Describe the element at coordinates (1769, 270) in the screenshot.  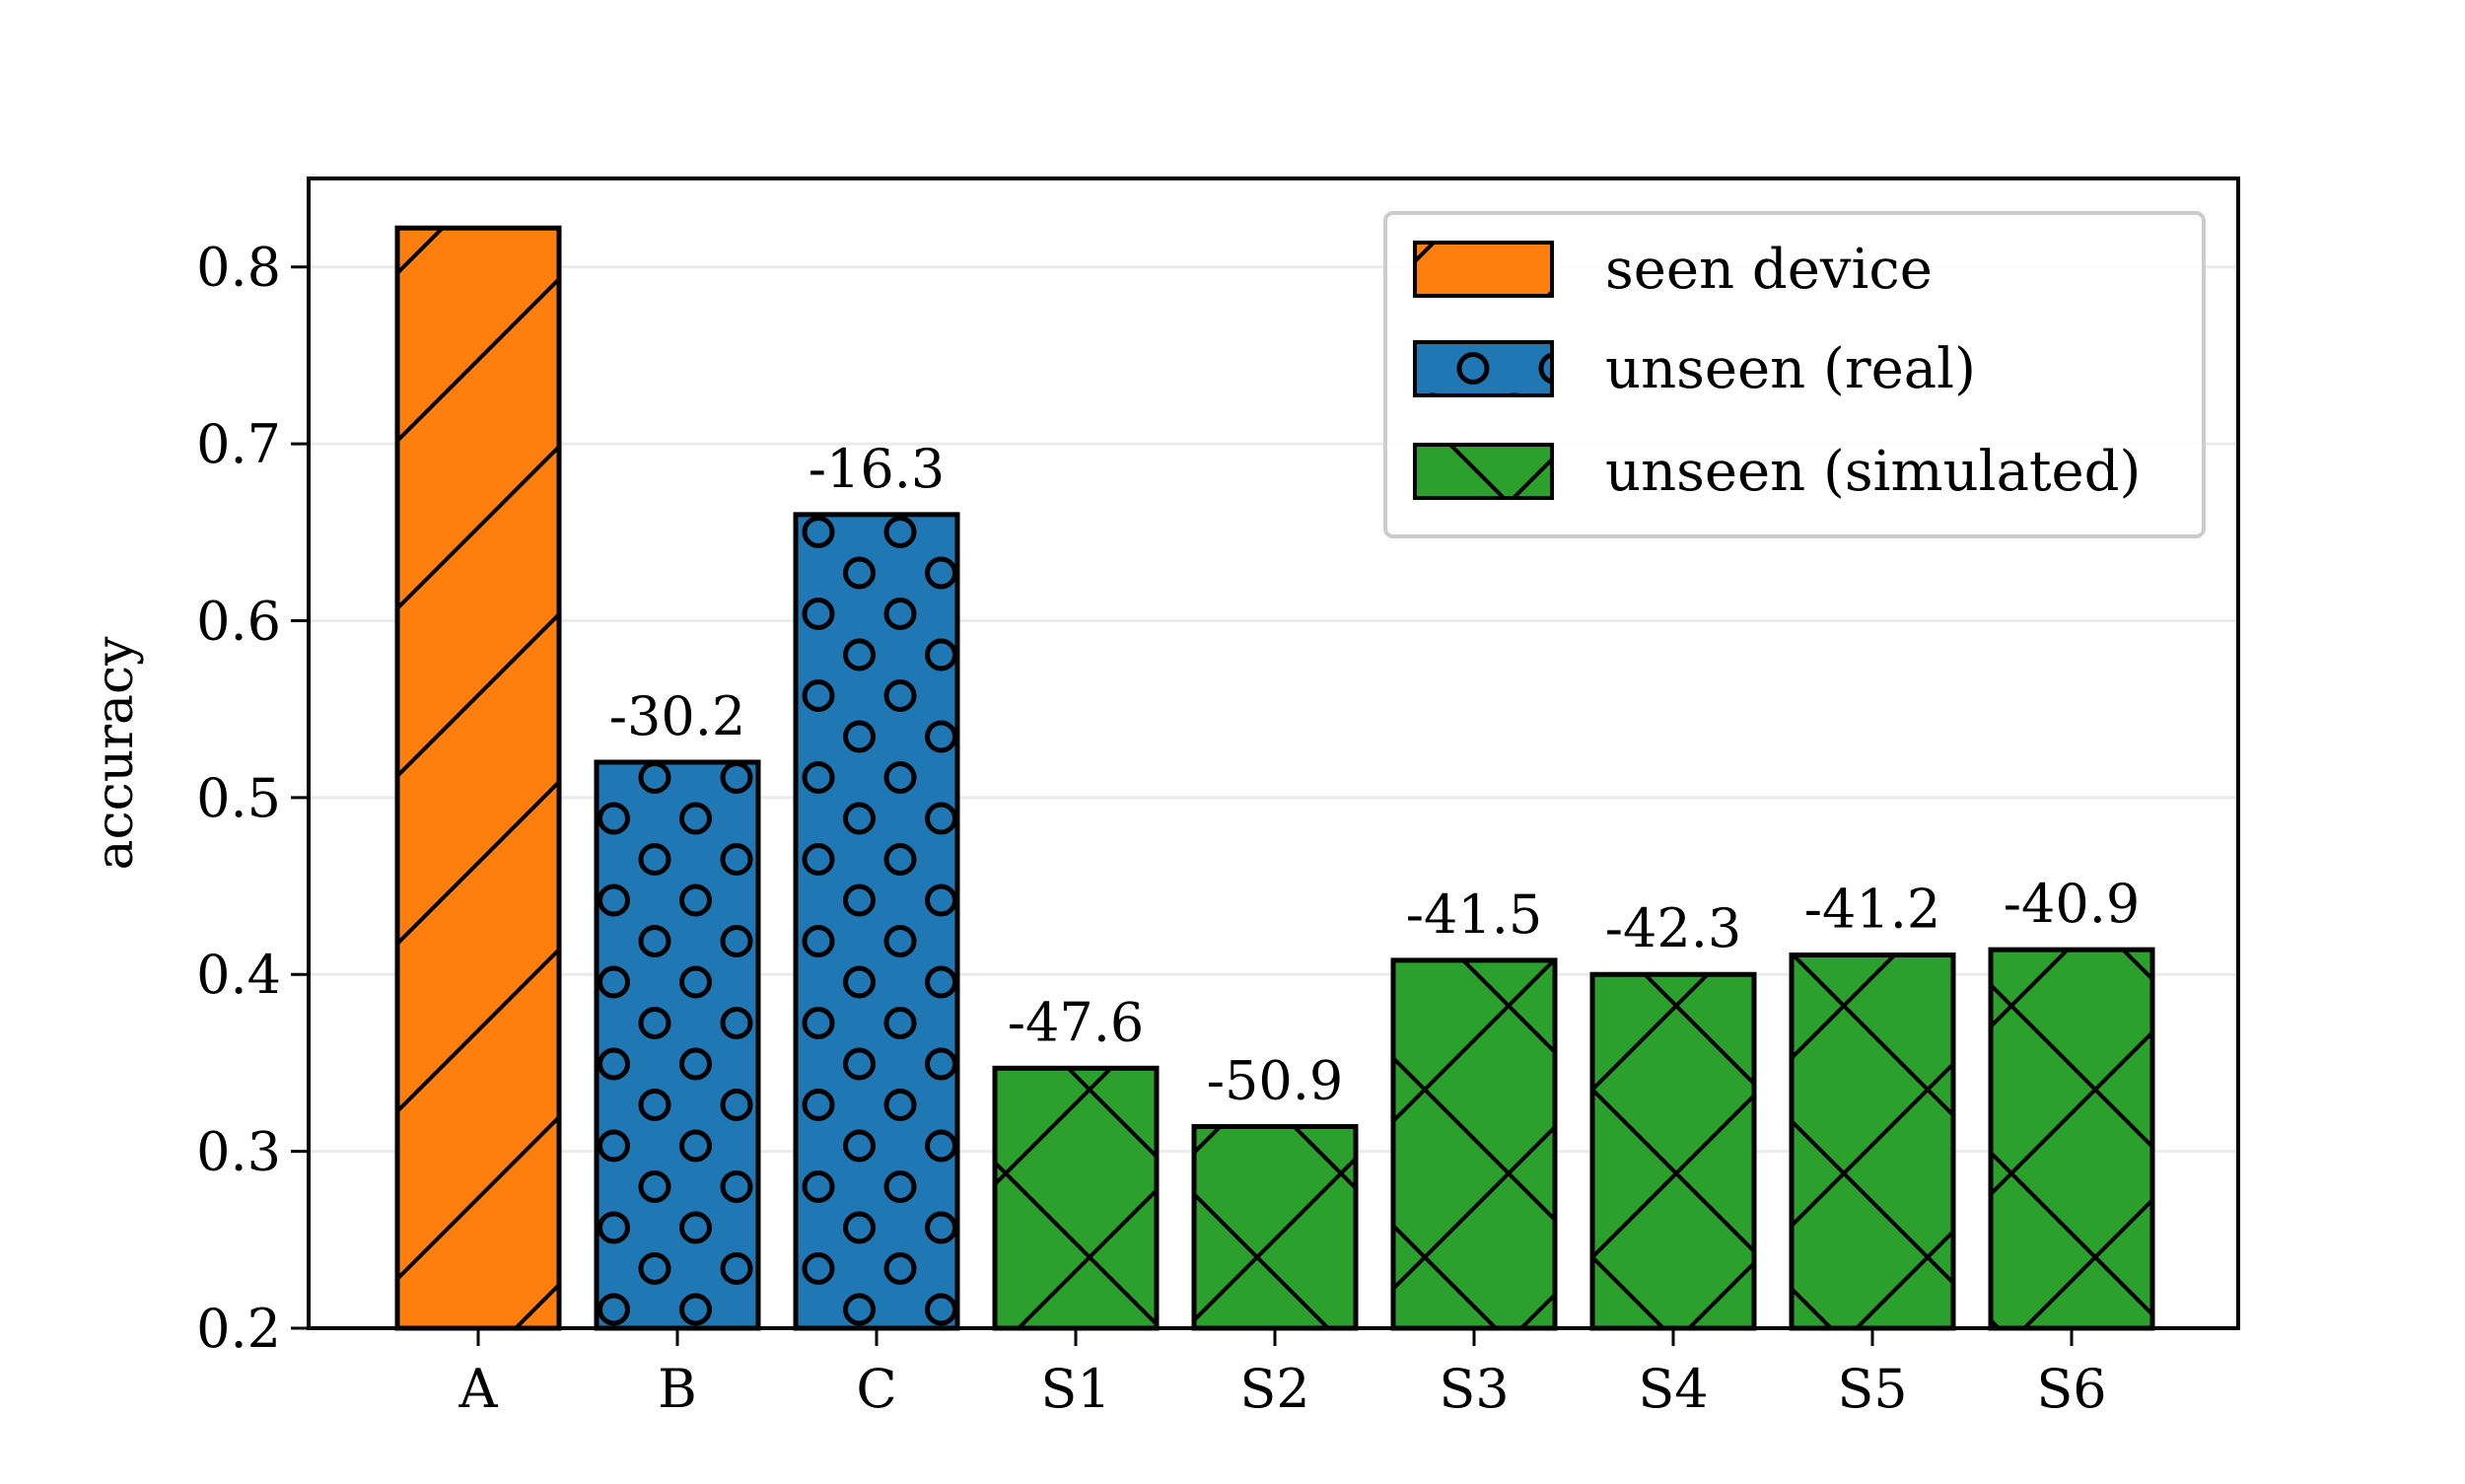
I see `legend-label-seen: seen device` at that location.